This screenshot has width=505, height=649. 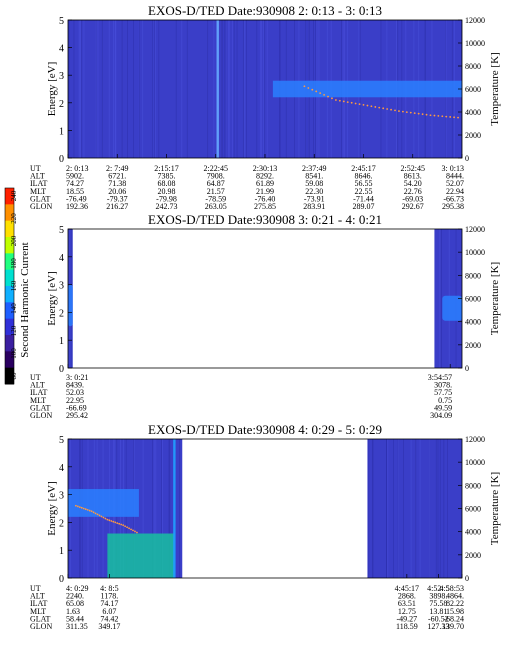 What do you see at coordinates (407, 618) in the screenshot?
I see `ephemeris-cell: -49.27` at bounding box center [407, 618].